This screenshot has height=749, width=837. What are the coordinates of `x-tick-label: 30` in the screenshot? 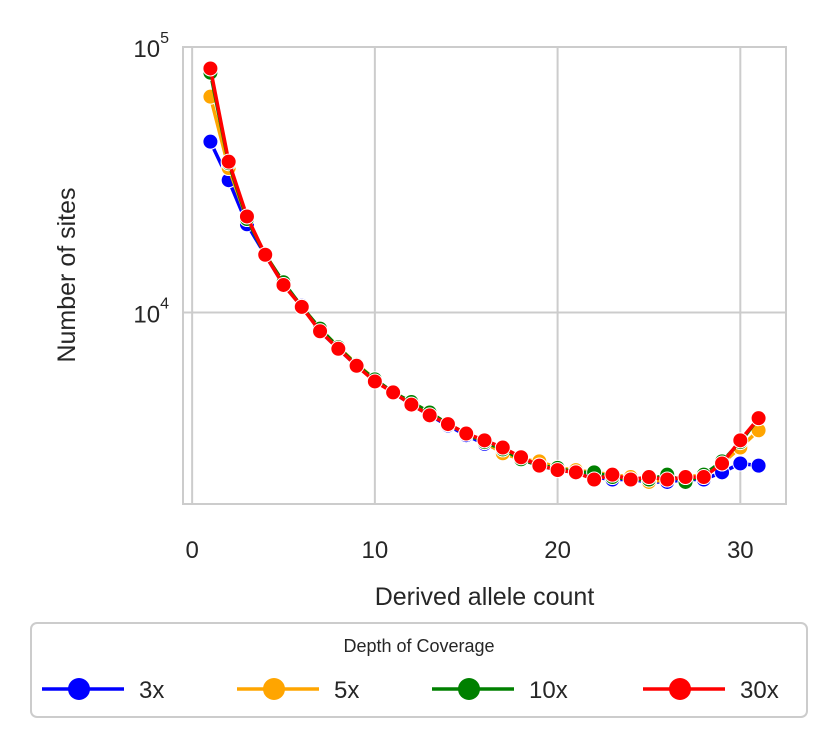 It's located at (740, 550).